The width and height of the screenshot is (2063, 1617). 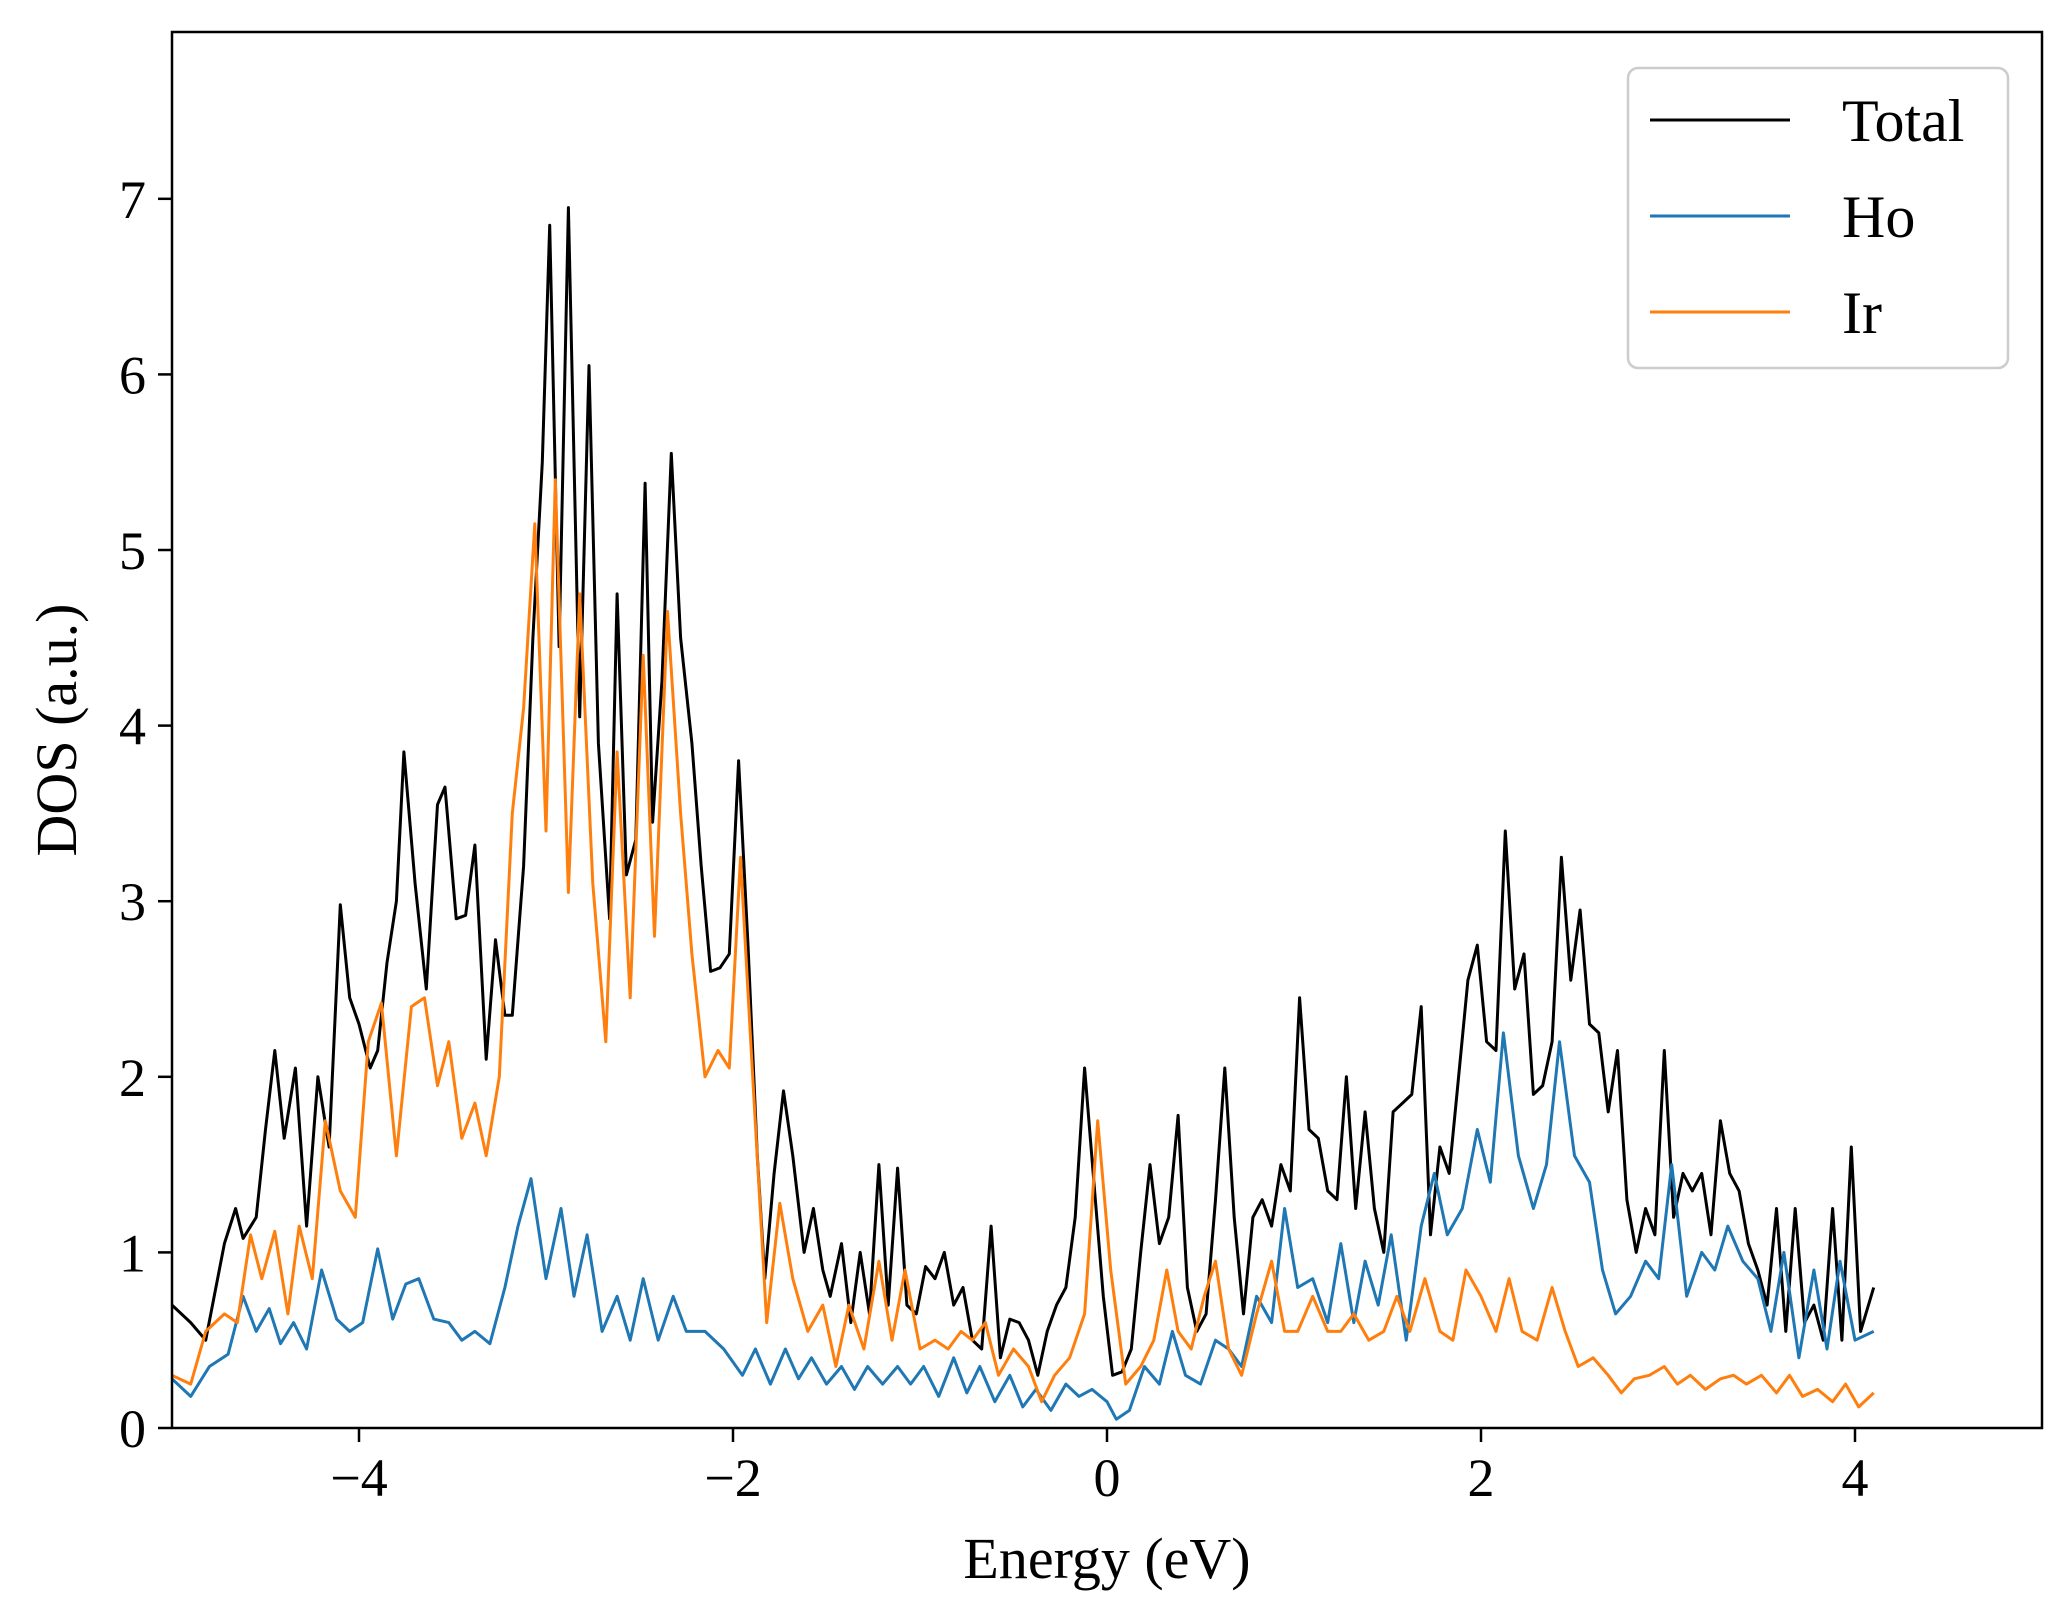 I want to click on y-axis-title: DOS (a.u.), so click(x=56, y=730).